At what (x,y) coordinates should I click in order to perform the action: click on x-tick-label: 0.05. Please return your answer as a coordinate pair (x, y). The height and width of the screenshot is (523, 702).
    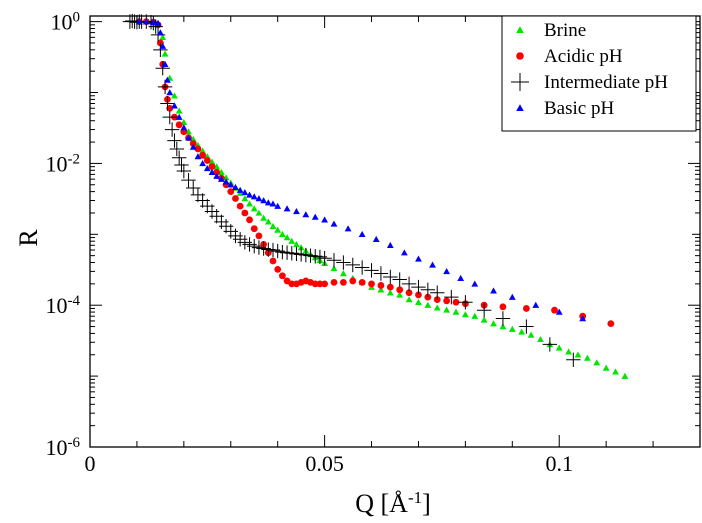
    Looking at the image, I should click on (324, 463).